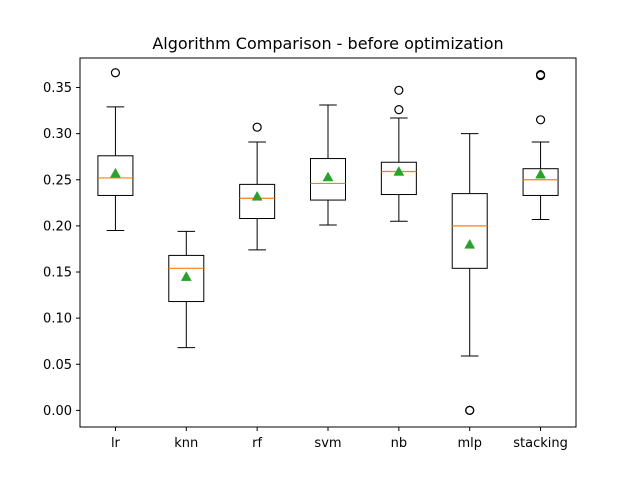  What do you see at coordinates (57, 88) in the screenshot?
I see `y-tick-label: 0.35` at bounding box center [57, 88].